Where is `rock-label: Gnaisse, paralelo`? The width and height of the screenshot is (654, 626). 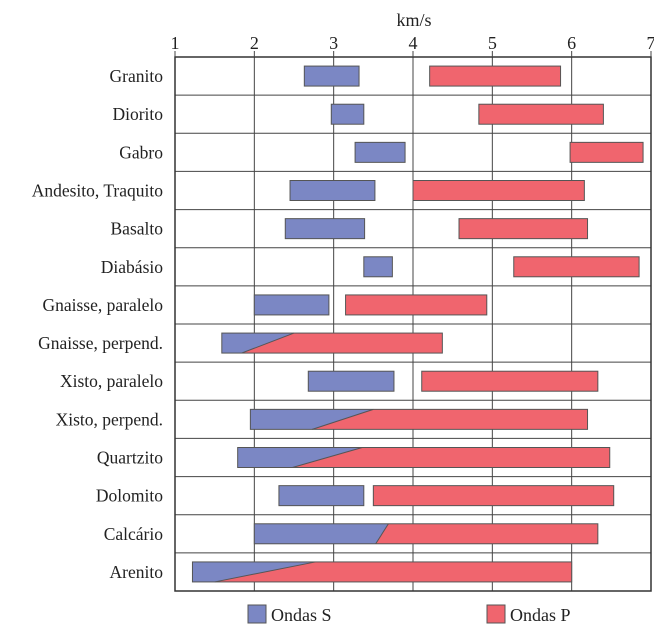 rock-label: Gnaisse, paralelo is located at coordinates (102, 305).